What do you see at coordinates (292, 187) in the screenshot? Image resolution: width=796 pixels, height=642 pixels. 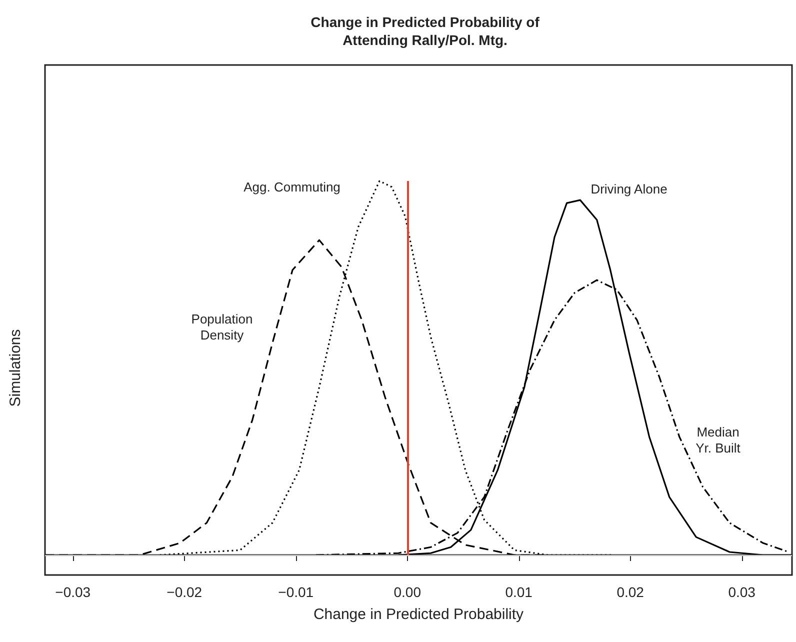 I see `annotation: Agg. Commuting` at bounding box center [292, 187].